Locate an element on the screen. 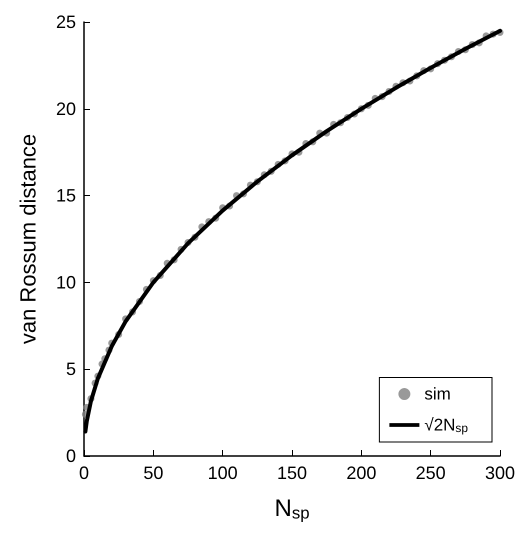  y-tick-label: 0 is located at coordinates (71, 456).